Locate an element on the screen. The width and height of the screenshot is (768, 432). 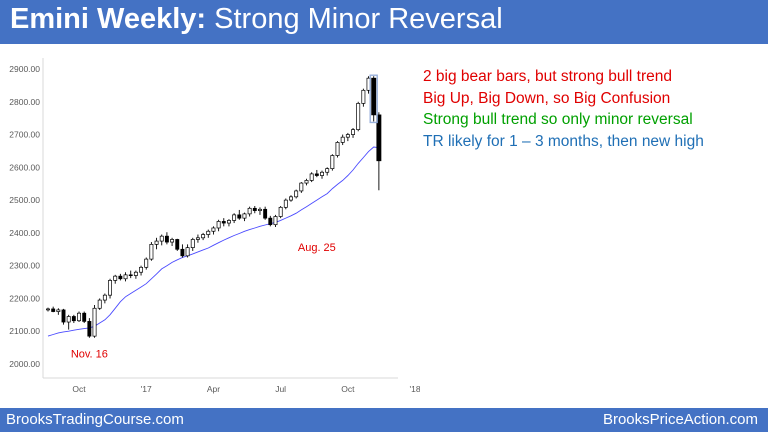
y-tick-label: 2700.00 is located at coordinates (24, 135).